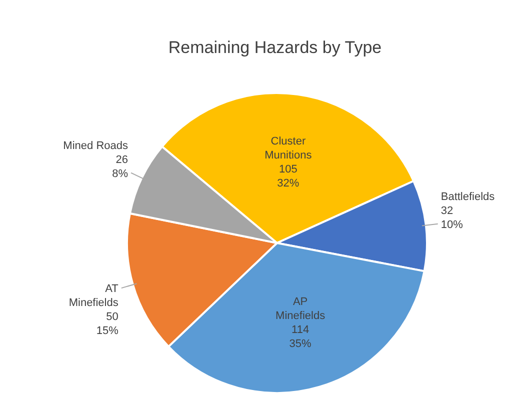  I want to click on data-label: 50 15%, so click(107, 324).